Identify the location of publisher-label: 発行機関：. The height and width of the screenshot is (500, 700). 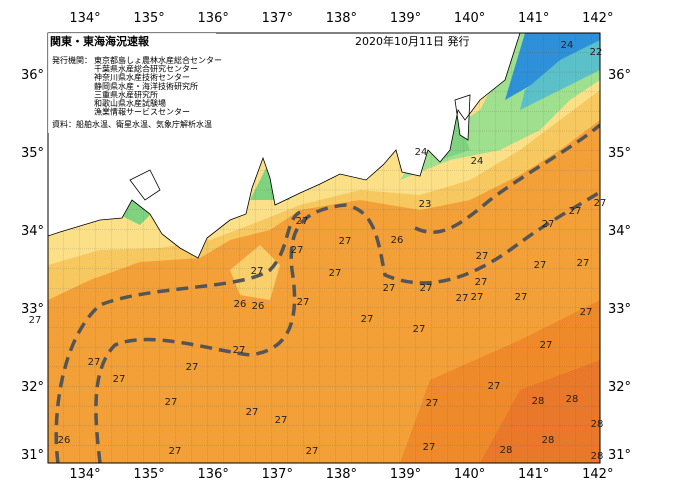
(72, 60).